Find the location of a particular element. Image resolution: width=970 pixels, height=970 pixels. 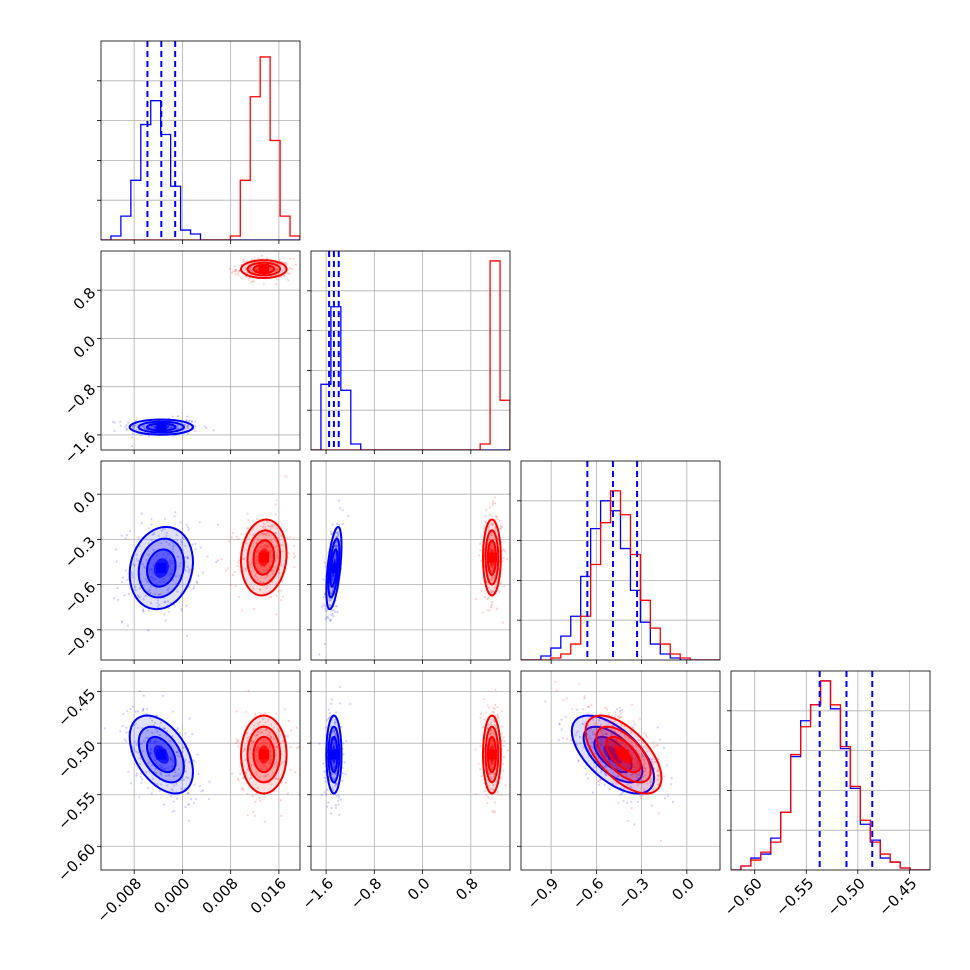

x-tick-label: −0.60 is located at coordinates (743, 896).